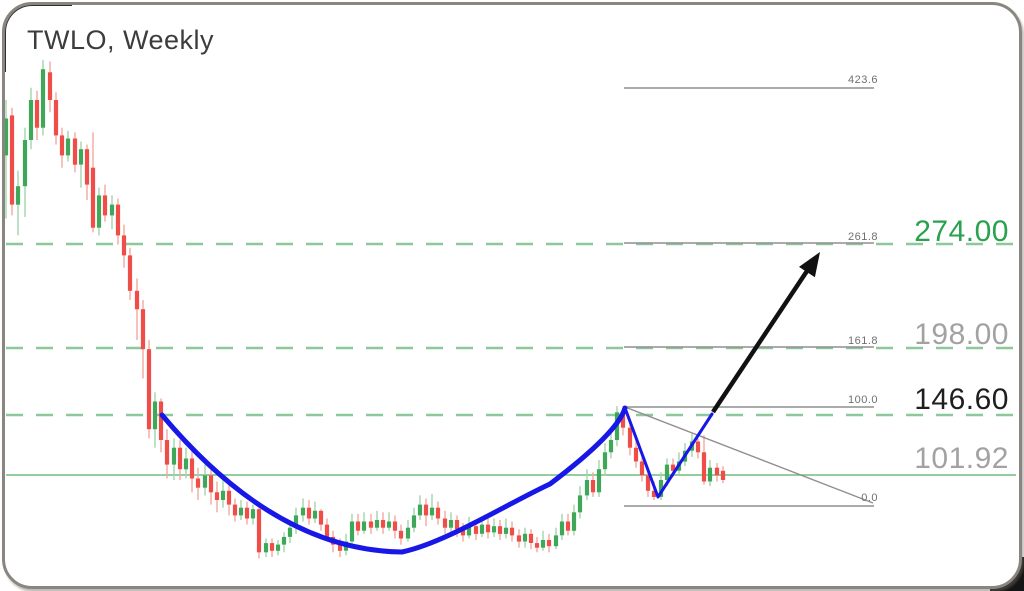 Image resolution: width=1024 pixels, height=591 pixels. Describe the element at coordinates (809, 265) in the screenshot. I see `projection-arrow-head` at that location.